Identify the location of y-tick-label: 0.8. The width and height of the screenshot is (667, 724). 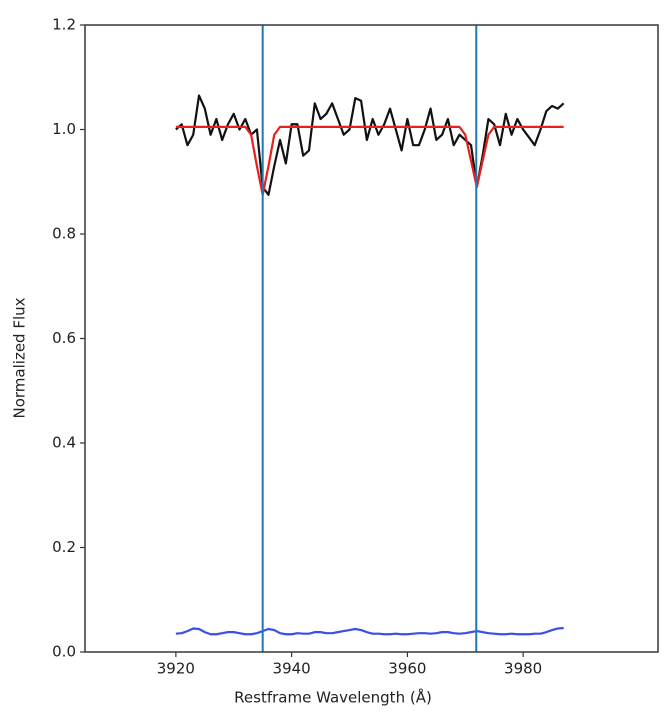
(64, 234).